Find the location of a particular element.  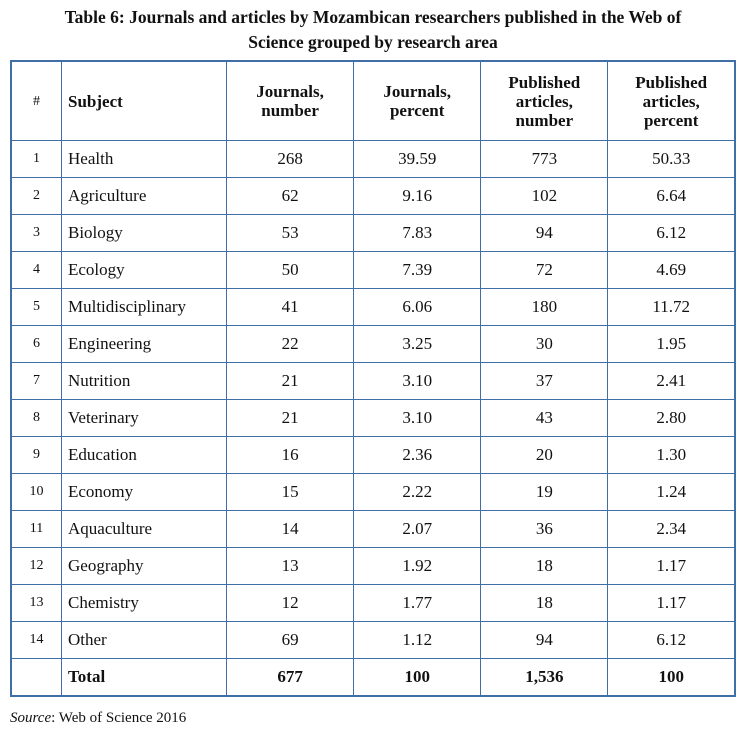

subject-cell: Economy is located at coordinates (144, 492).